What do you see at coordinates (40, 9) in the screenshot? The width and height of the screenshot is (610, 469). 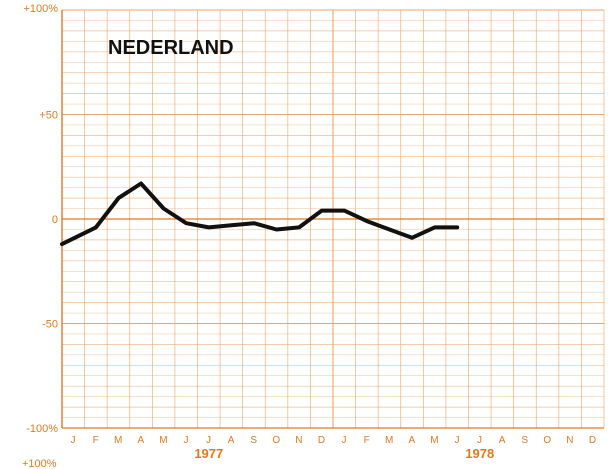 I see `y-tick-label: +100%` at bounding box center [40, 9].